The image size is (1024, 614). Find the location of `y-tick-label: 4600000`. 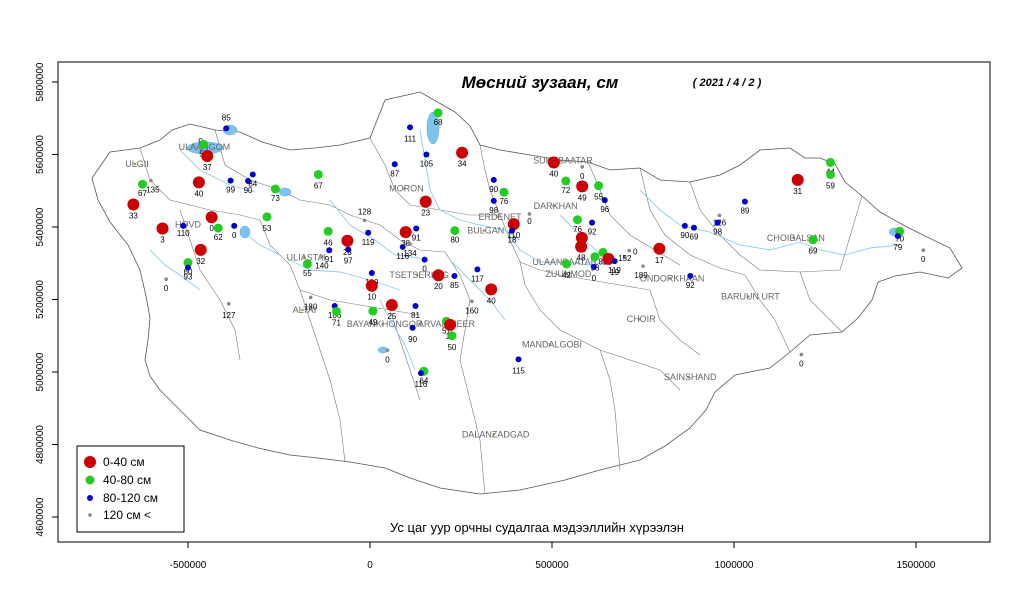

y-tick-label: 4600000 is located at coordinates (40, 516).